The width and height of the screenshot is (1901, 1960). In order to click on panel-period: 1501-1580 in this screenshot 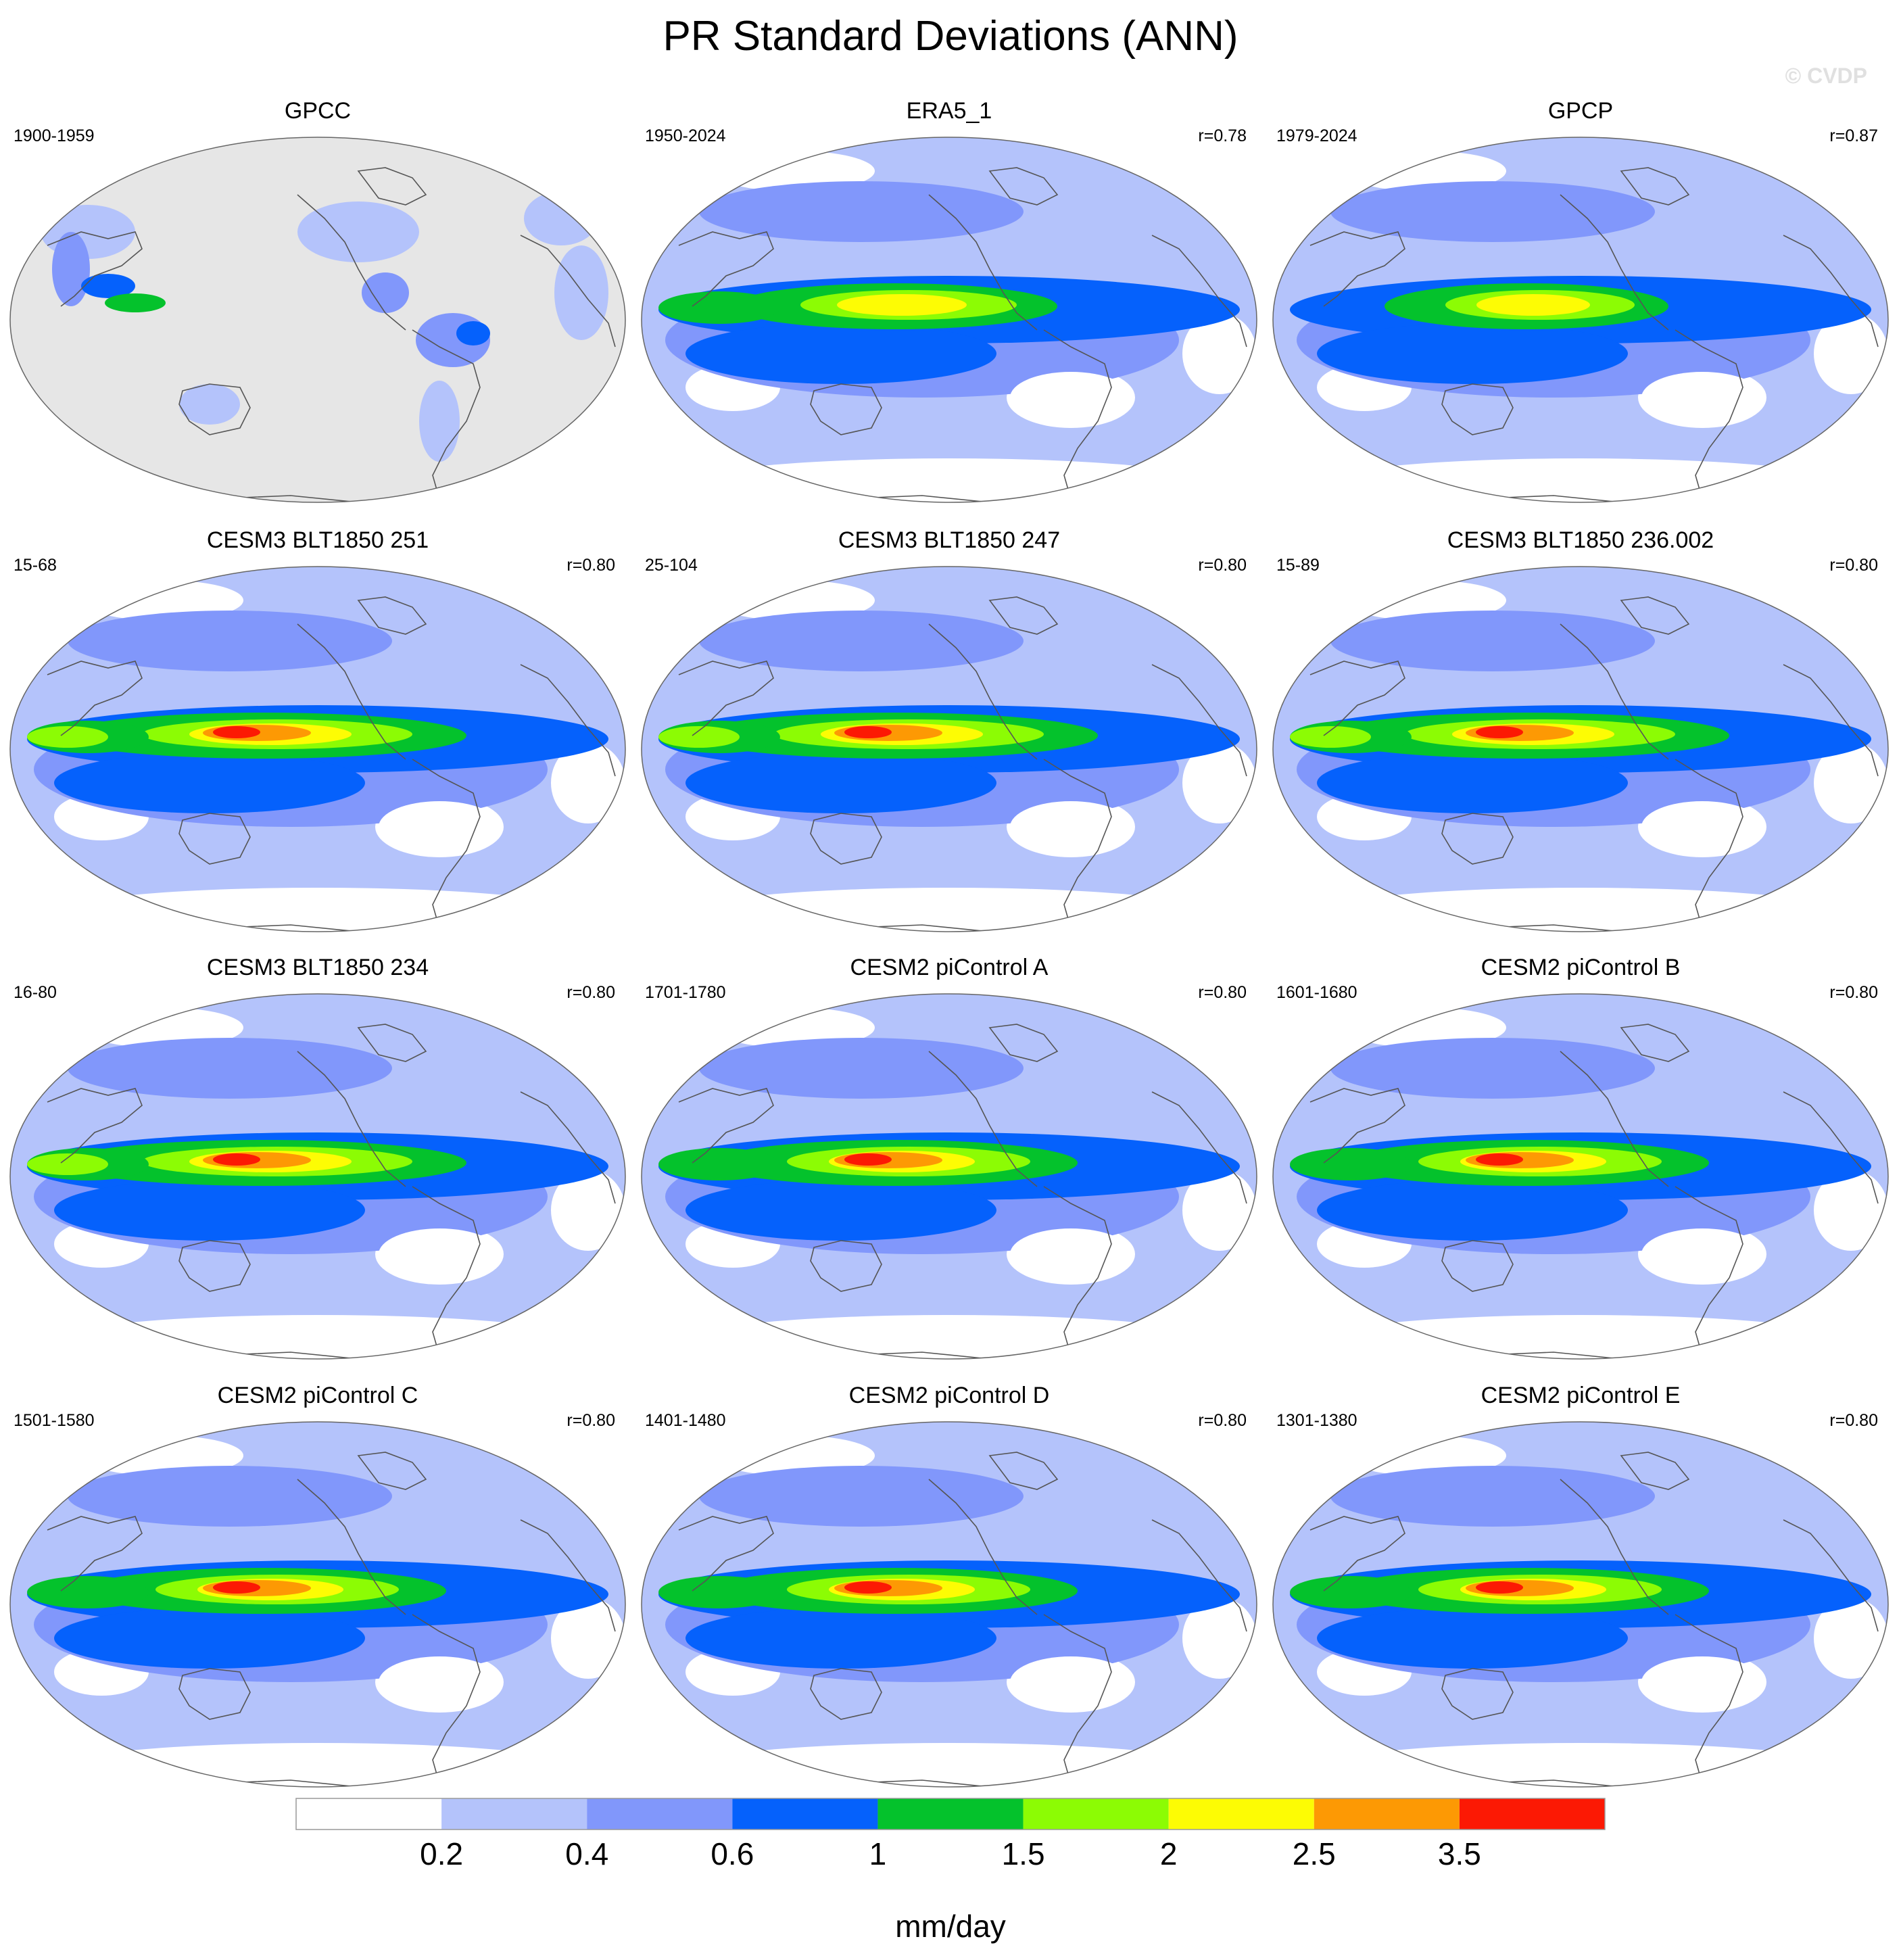, I will do `click(55, 1420)`.